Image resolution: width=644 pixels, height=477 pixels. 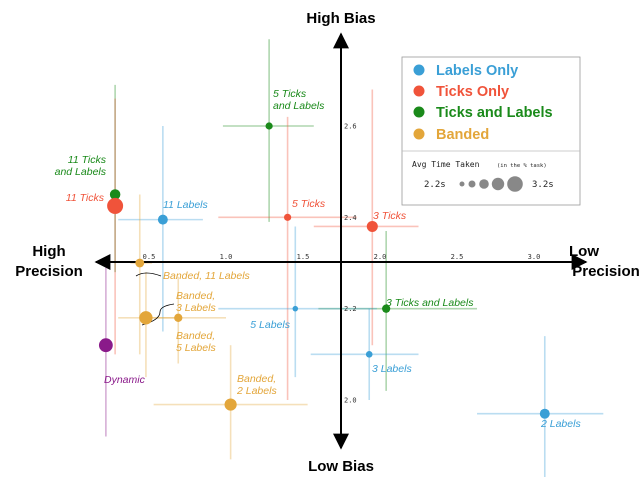 I want to click on axis-title-left-line2: Precision, so click(x=49, y=271).